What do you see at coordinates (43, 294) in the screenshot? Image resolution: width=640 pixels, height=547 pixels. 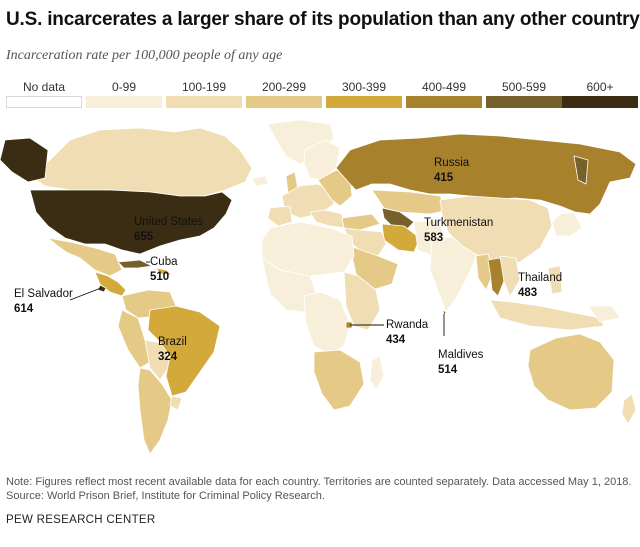 I see `annotation-el-salvador-name: El Salvador` at bounding box center [43, 294].